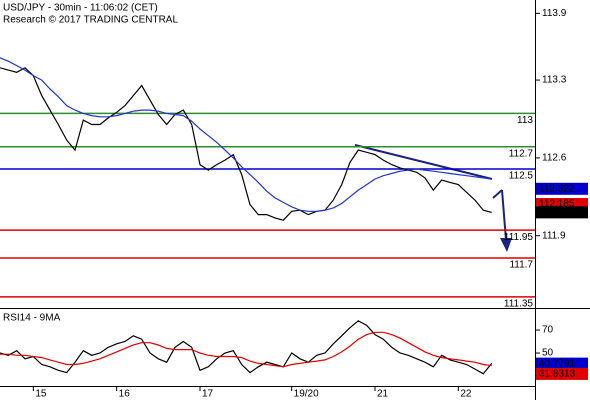 This screenshot has width=590, height=400. Describe the element at coordinates (548, 330) in the screenshot. I see `y-tick-label: 70` at that location.